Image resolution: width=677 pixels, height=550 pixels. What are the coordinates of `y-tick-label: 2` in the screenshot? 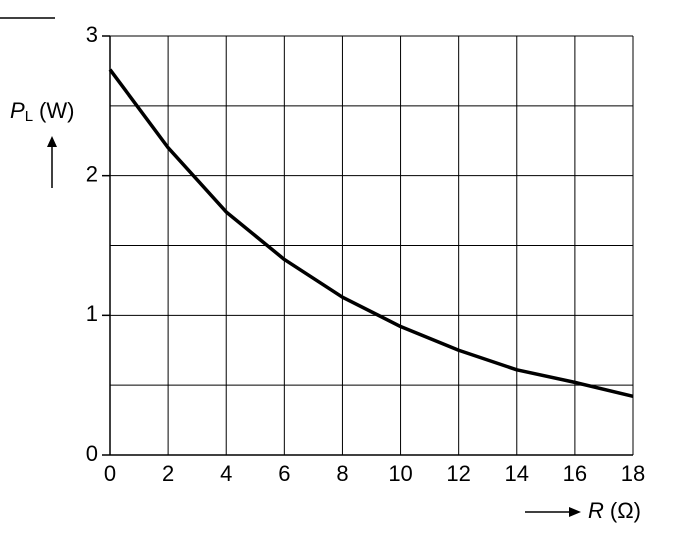 It's located at (92, 173).